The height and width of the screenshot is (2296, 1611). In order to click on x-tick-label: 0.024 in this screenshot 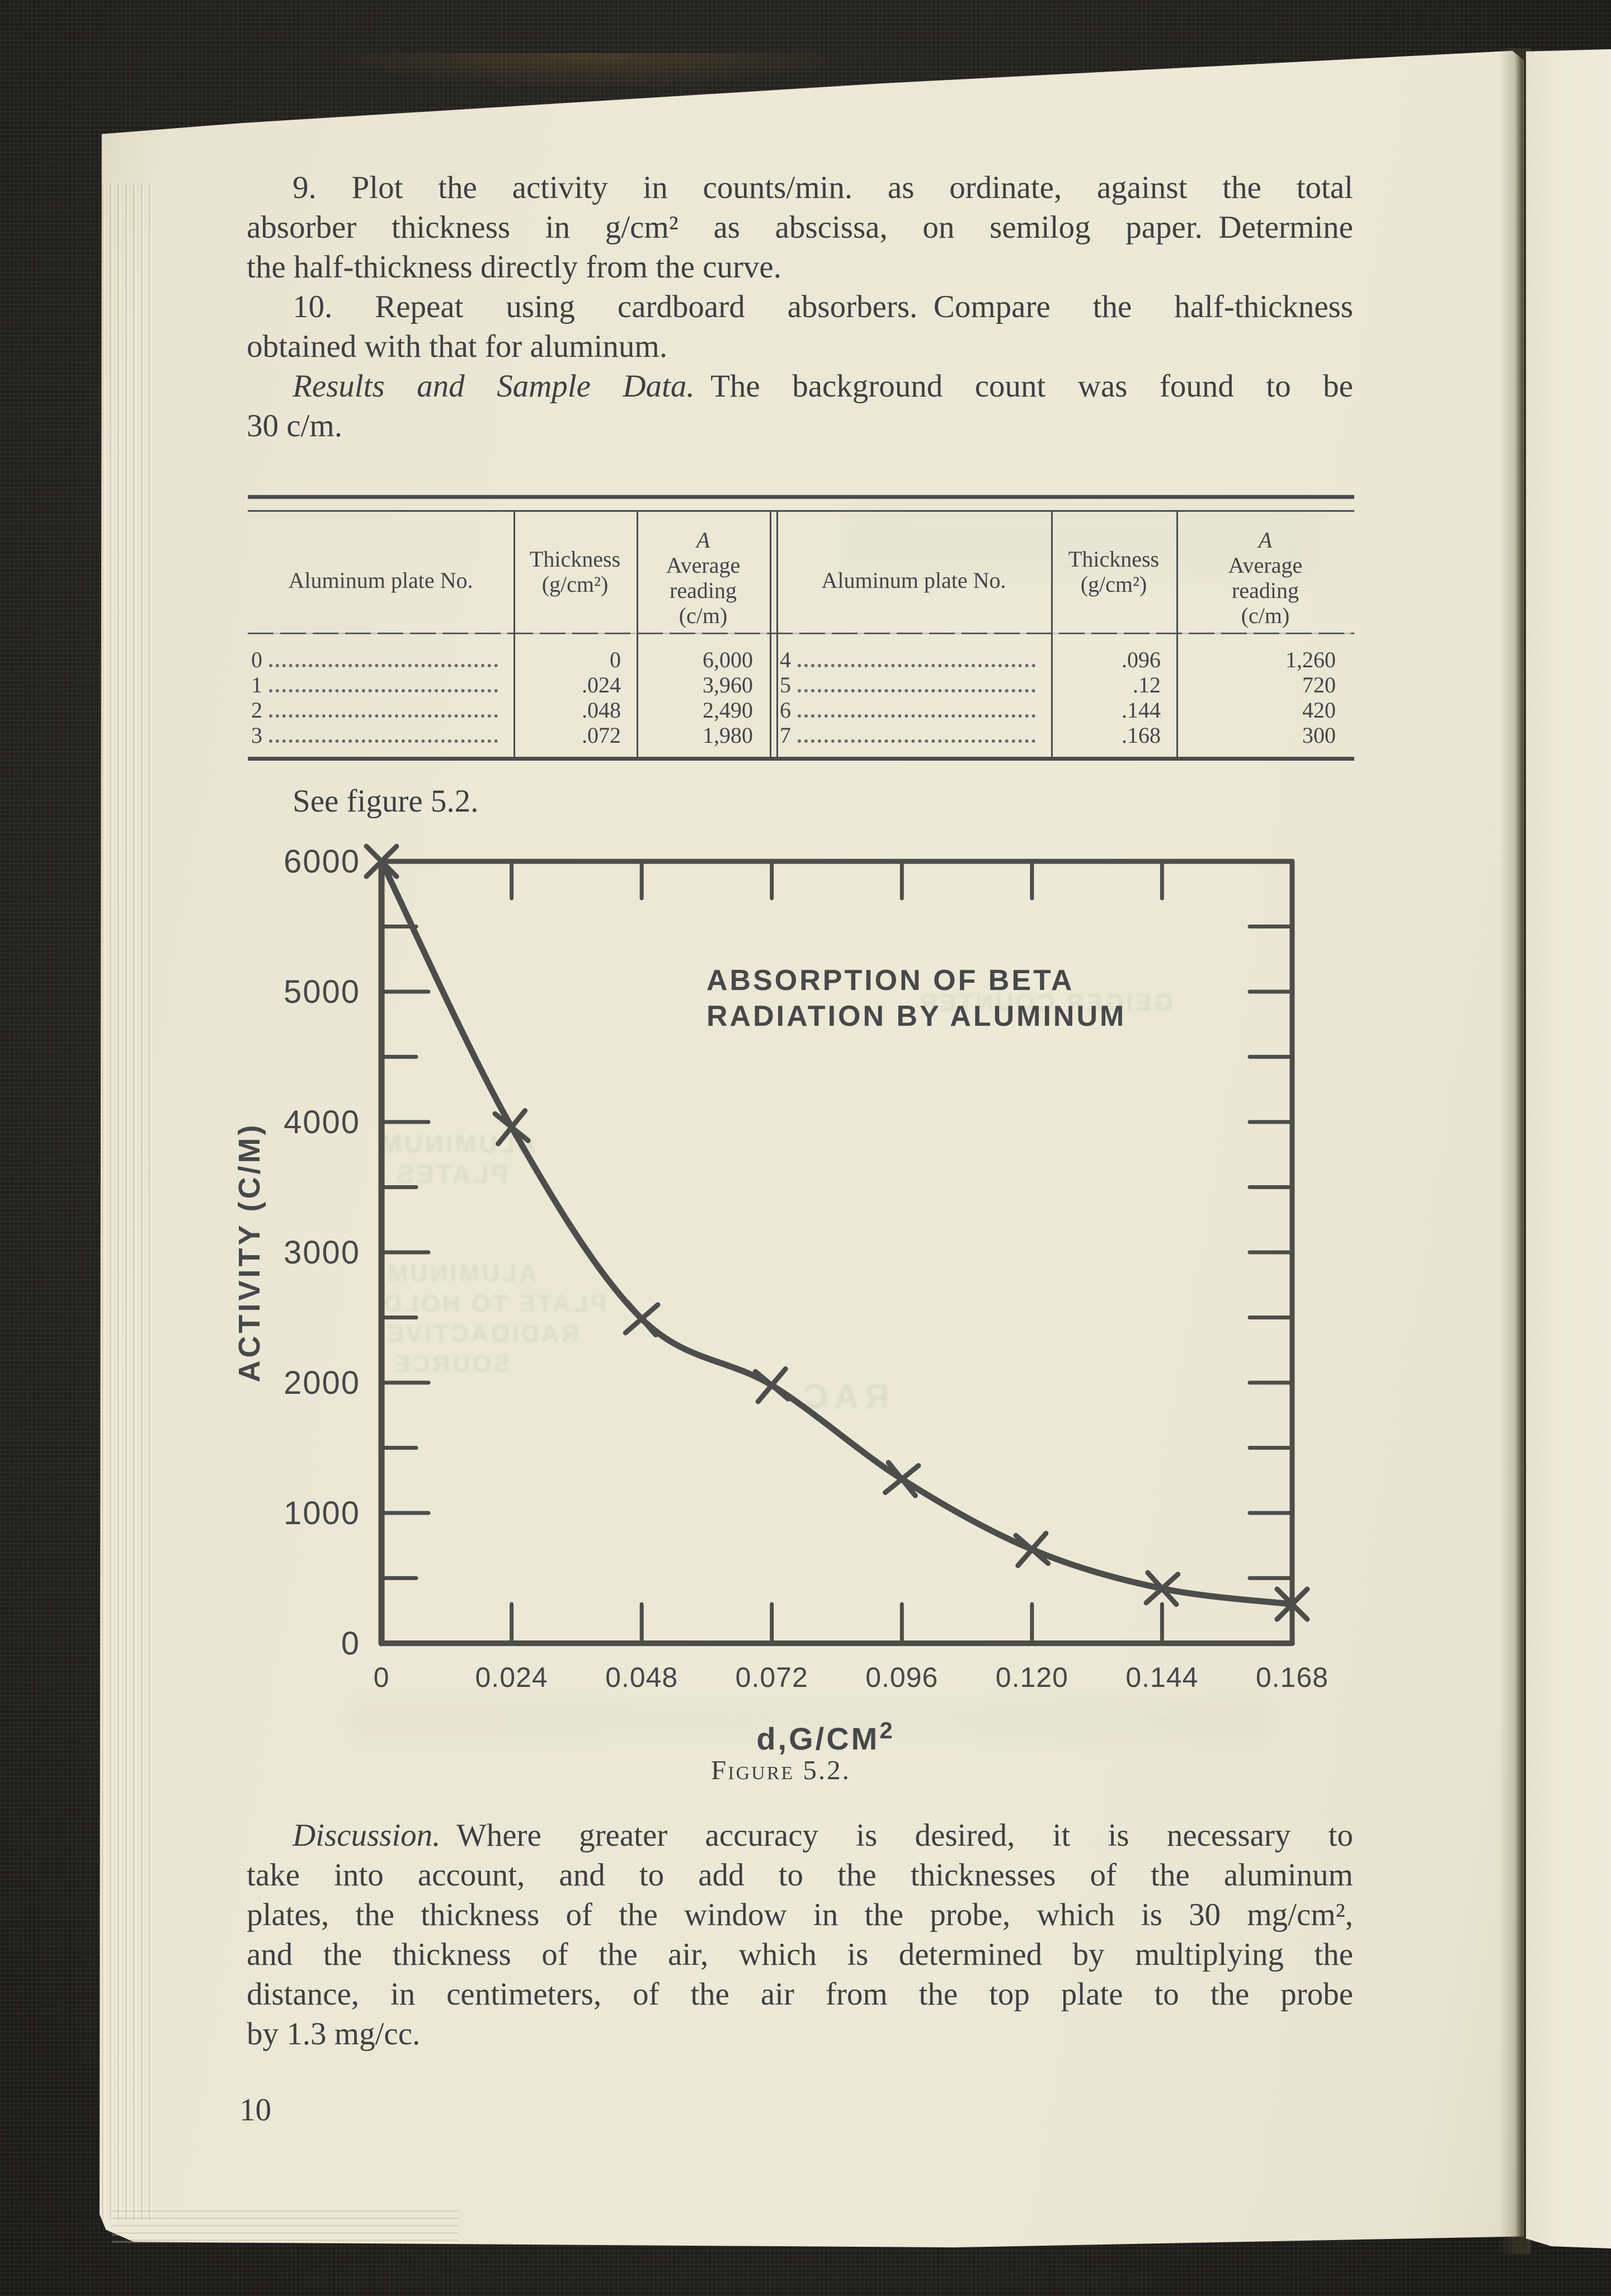, I will do `click(511, 1677)`.